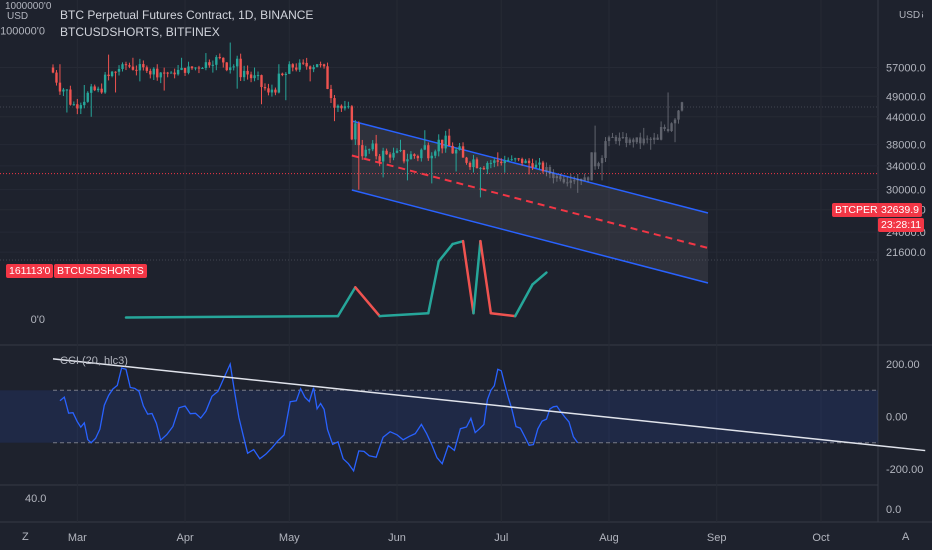 Image resolution: width=932 pixels, height=550 pixels. Describe the element at coordinates (184, 538) in the screenshot. I see `time-axis-label-apr: Apr` at that location.